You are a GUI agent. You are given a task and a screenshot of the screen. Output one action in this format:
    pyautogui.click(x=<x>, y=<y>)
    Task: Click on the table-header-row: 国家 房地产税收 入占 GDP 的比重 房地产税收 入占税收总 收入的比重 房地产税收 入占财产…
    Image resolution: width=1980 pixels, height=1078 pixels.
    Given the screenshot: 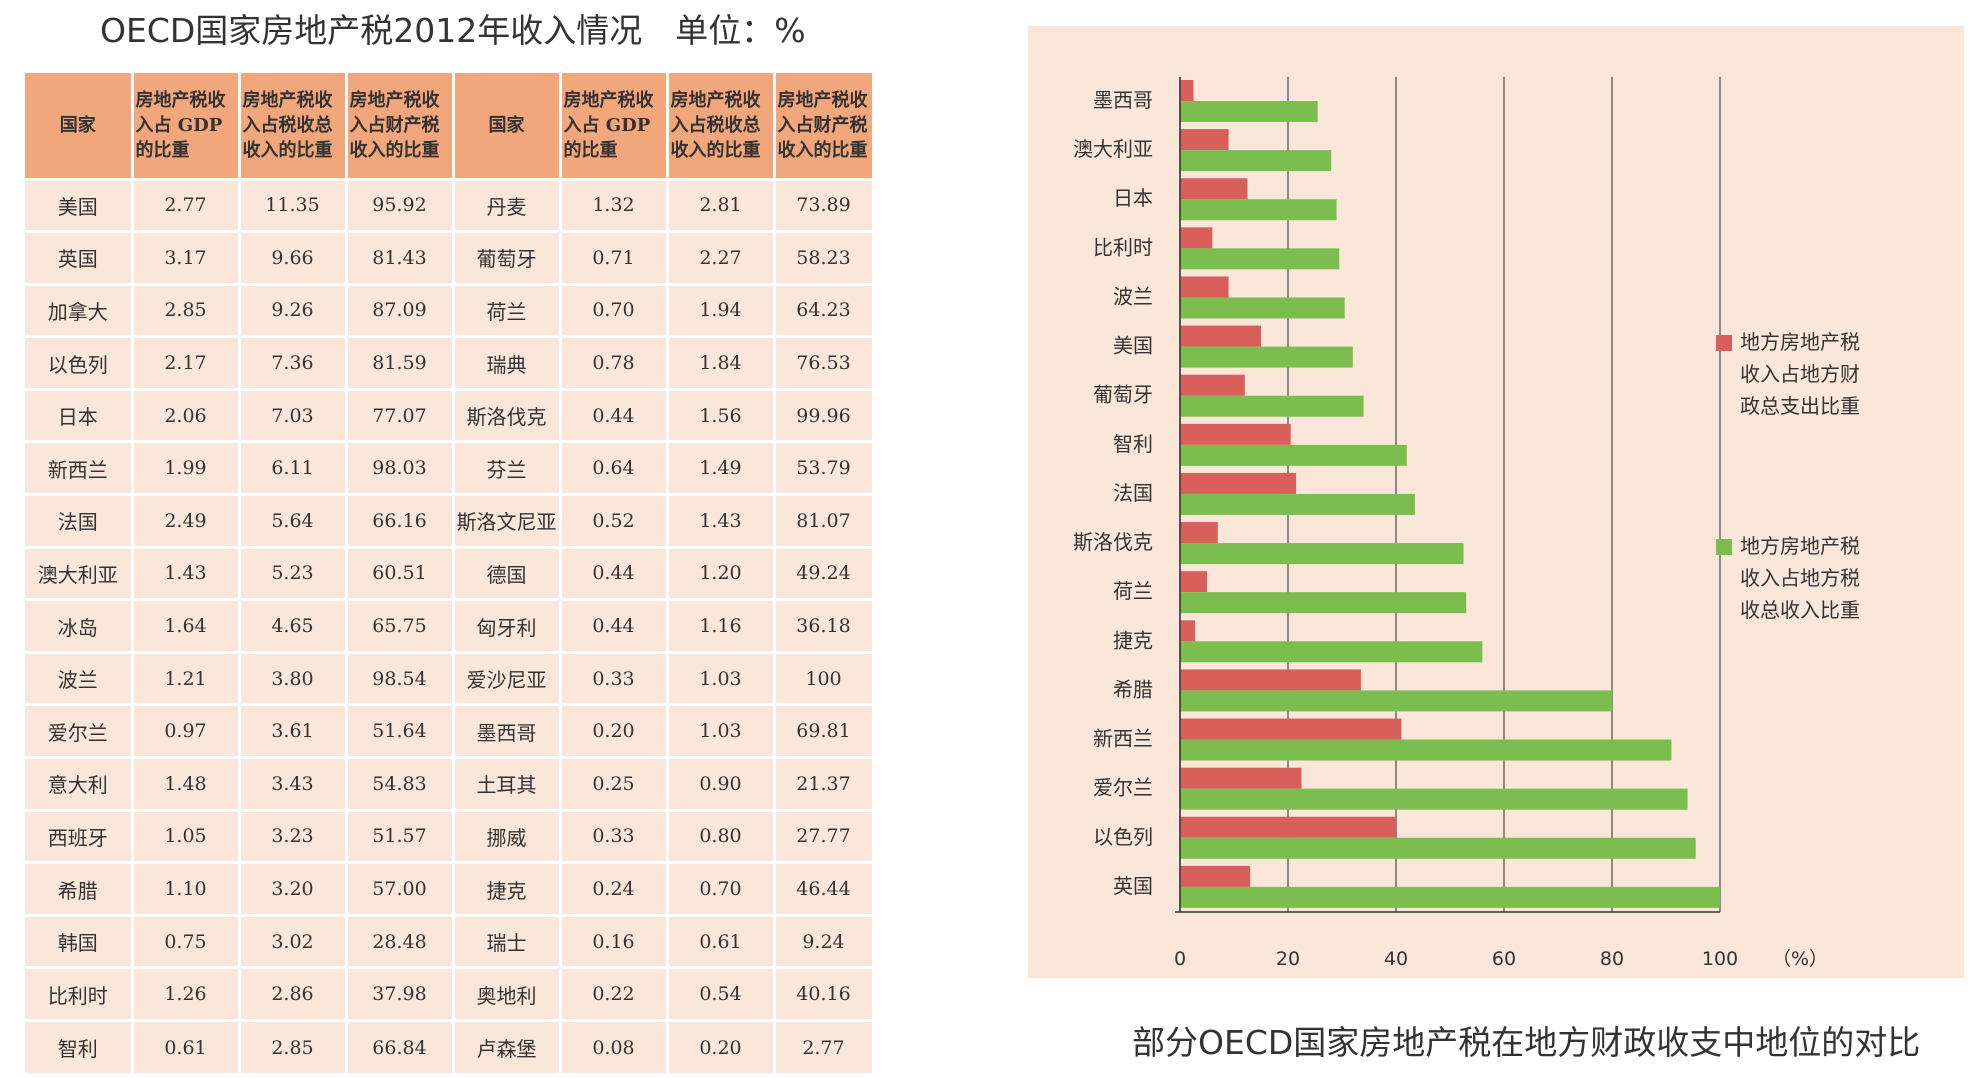 What is the action you would take?
    pyautogui.click(x=450, y=126)
    